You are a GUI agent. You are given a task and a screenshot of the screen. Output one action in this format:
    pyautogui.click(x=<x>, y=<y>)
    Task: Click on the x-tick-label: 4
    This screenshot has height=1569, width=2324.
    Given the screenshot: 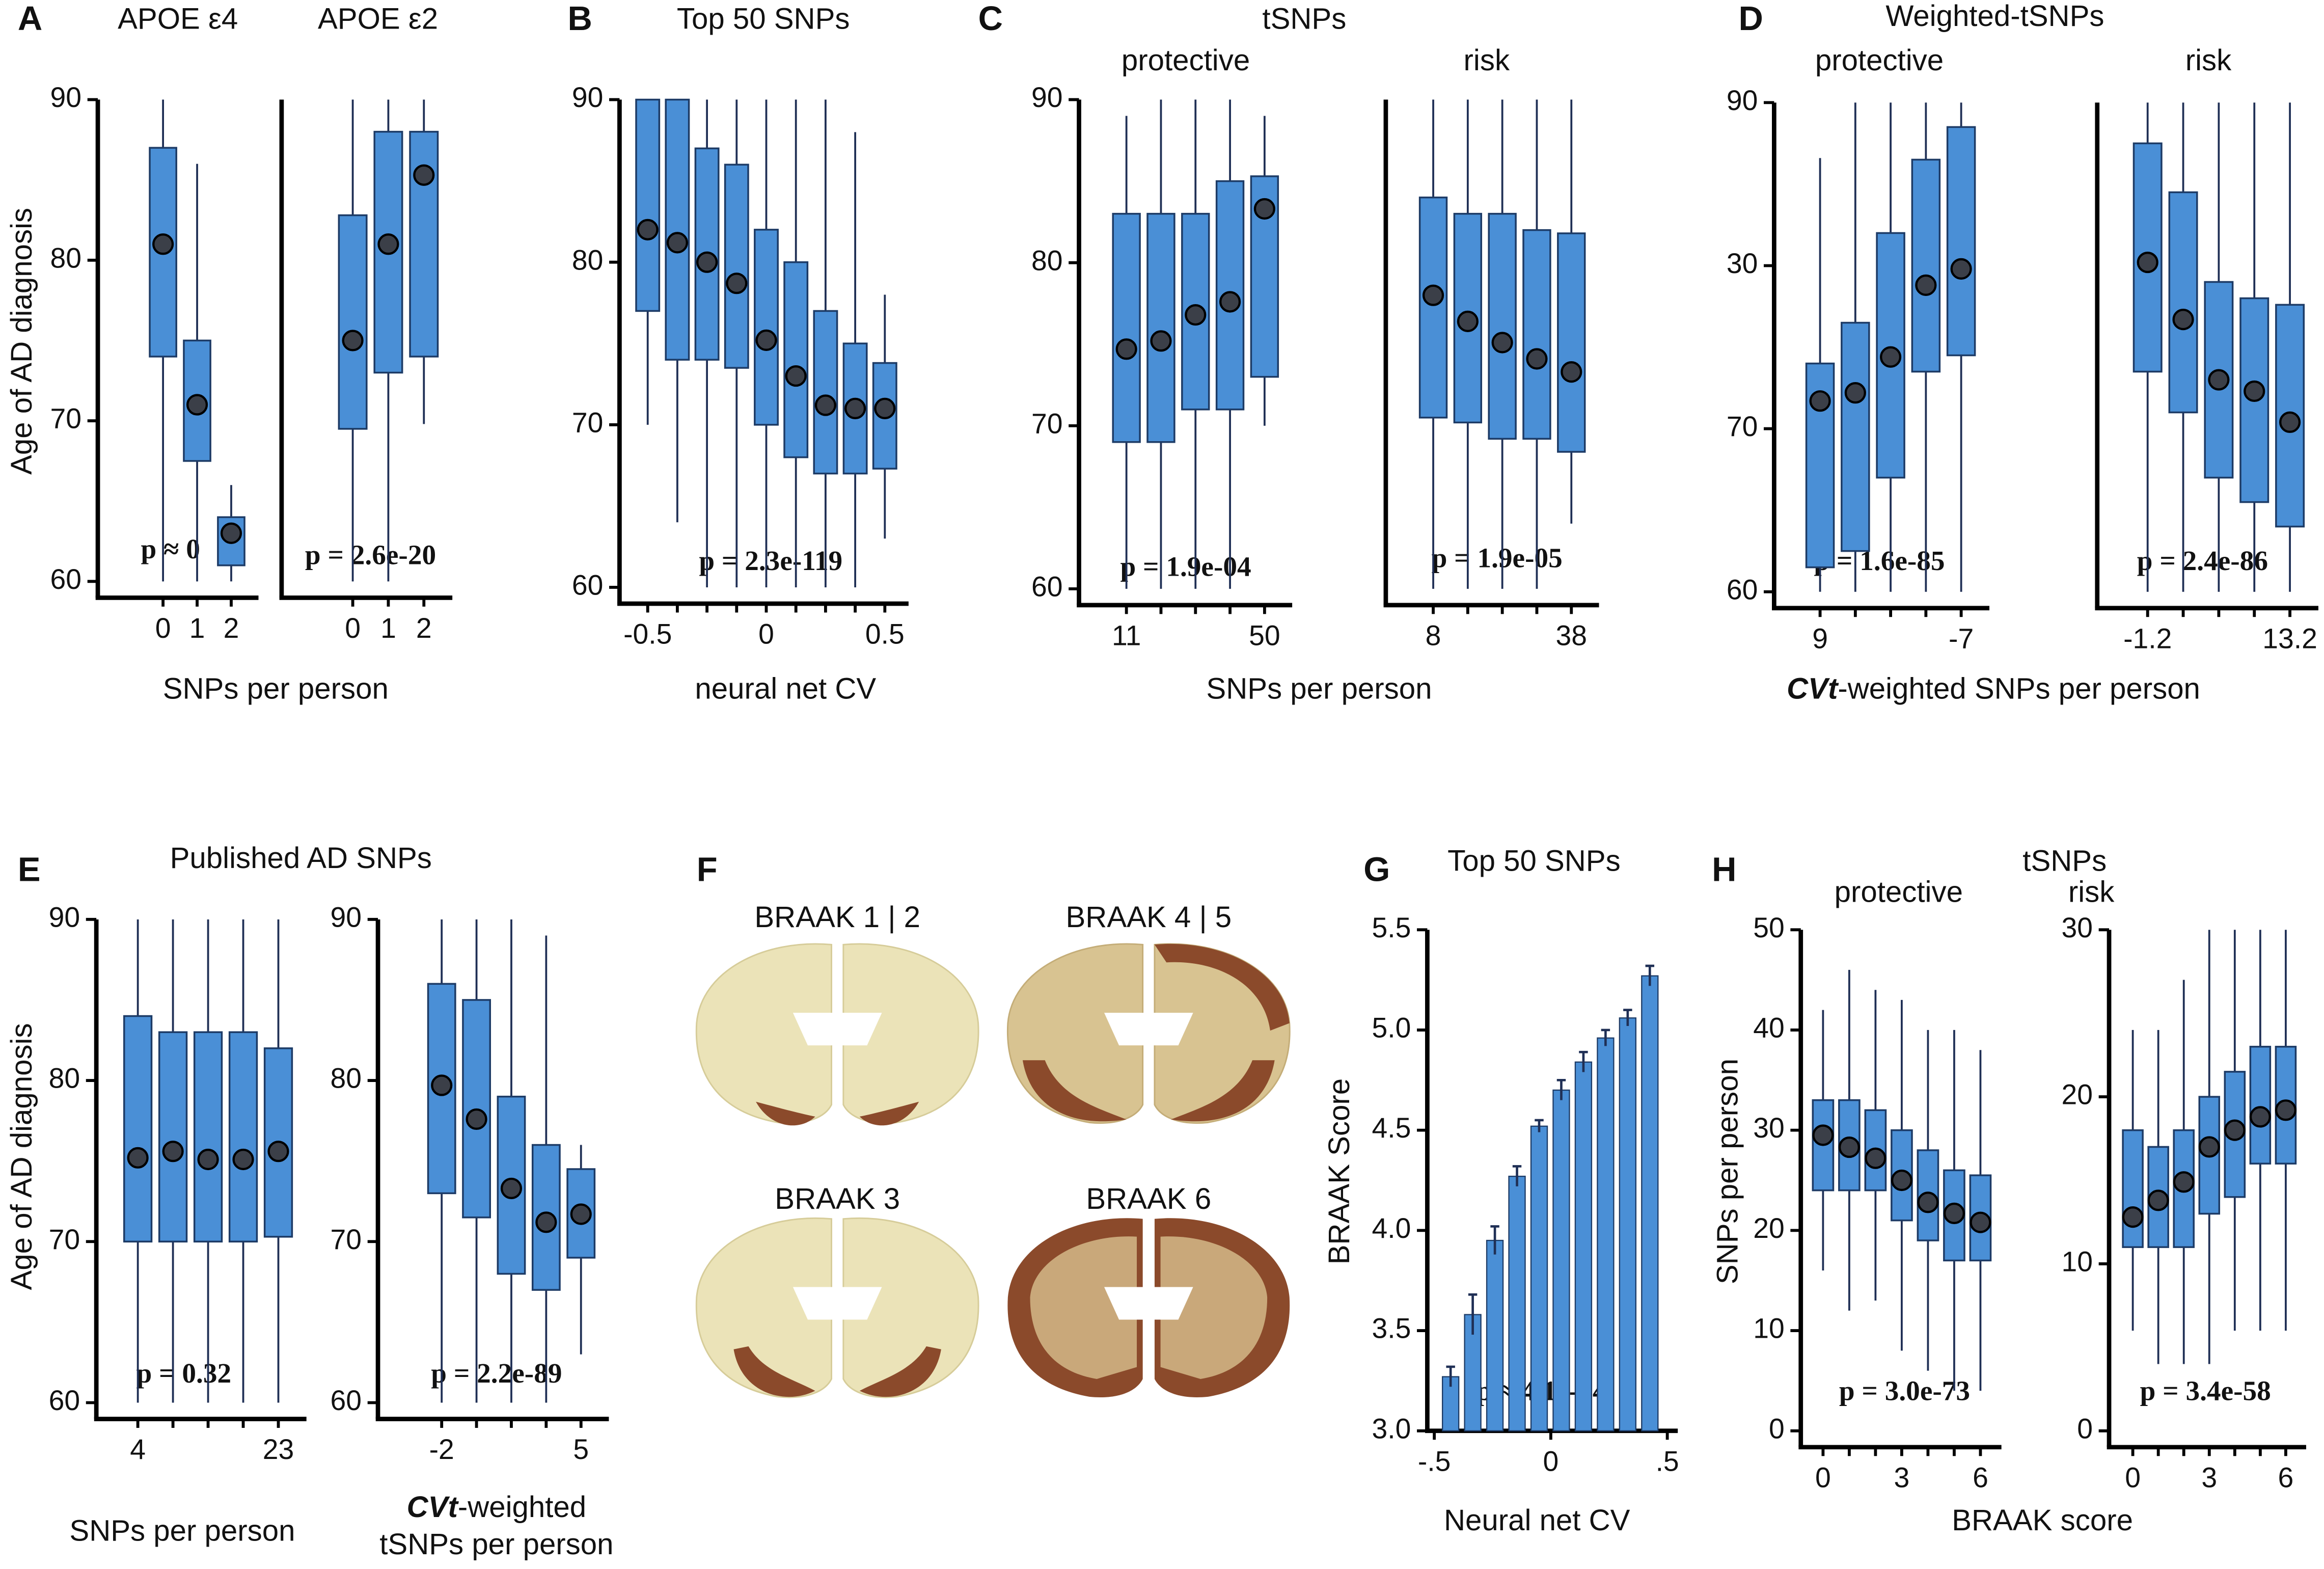 What is the action you would take?
    pyautogui.click(x=138, y=1449)
    